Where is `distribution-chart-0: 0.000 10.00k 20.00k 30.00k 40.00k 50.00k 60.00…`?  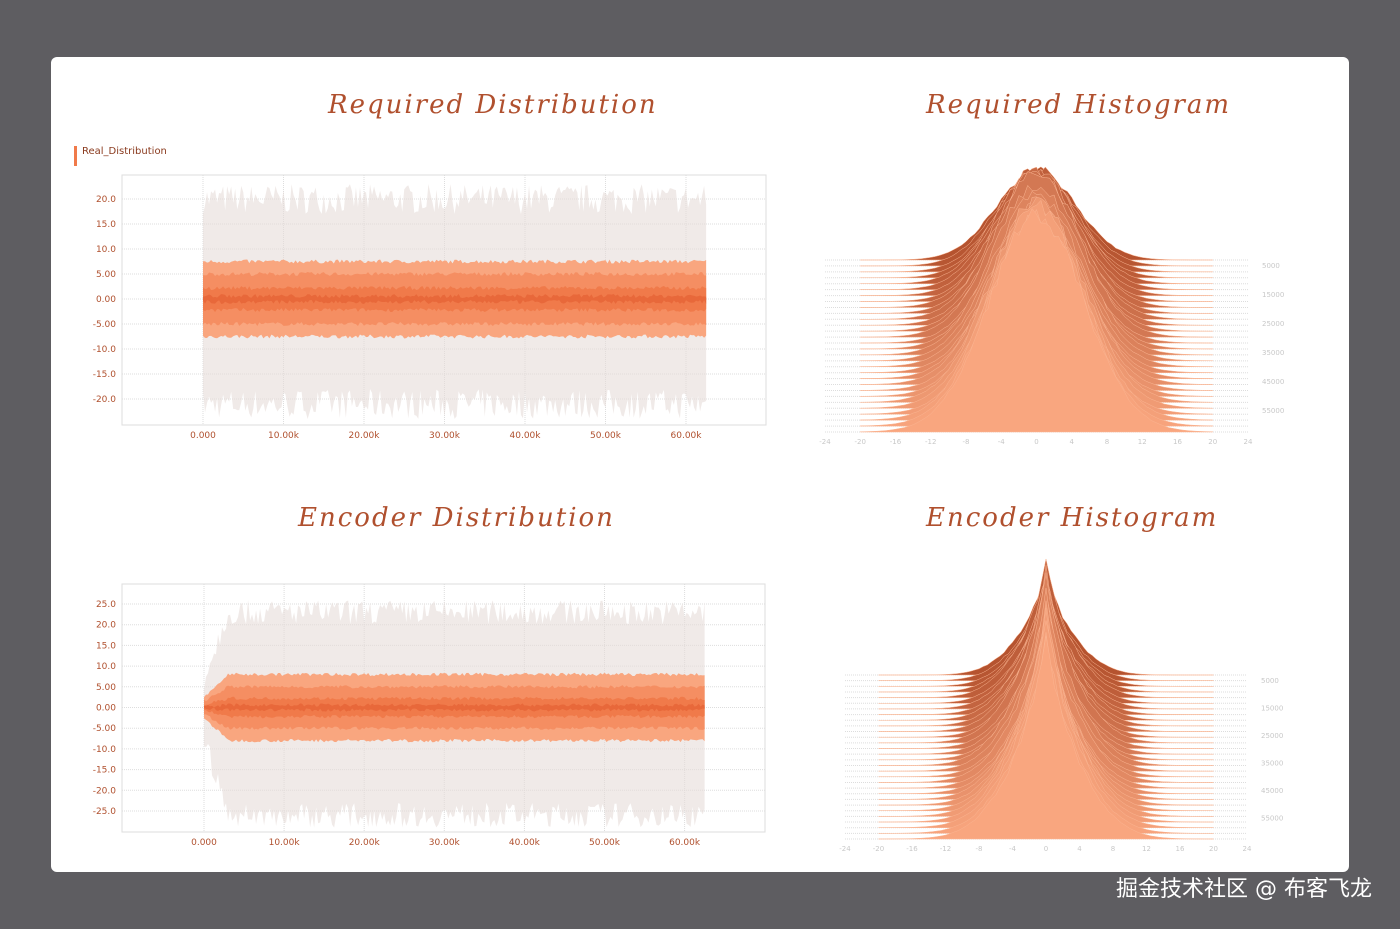 distribution-chart-0: 0.000 10.00k 20.00k 30.00k 40.00k 50.00k 60.00… is located at coordinates (430, 307).